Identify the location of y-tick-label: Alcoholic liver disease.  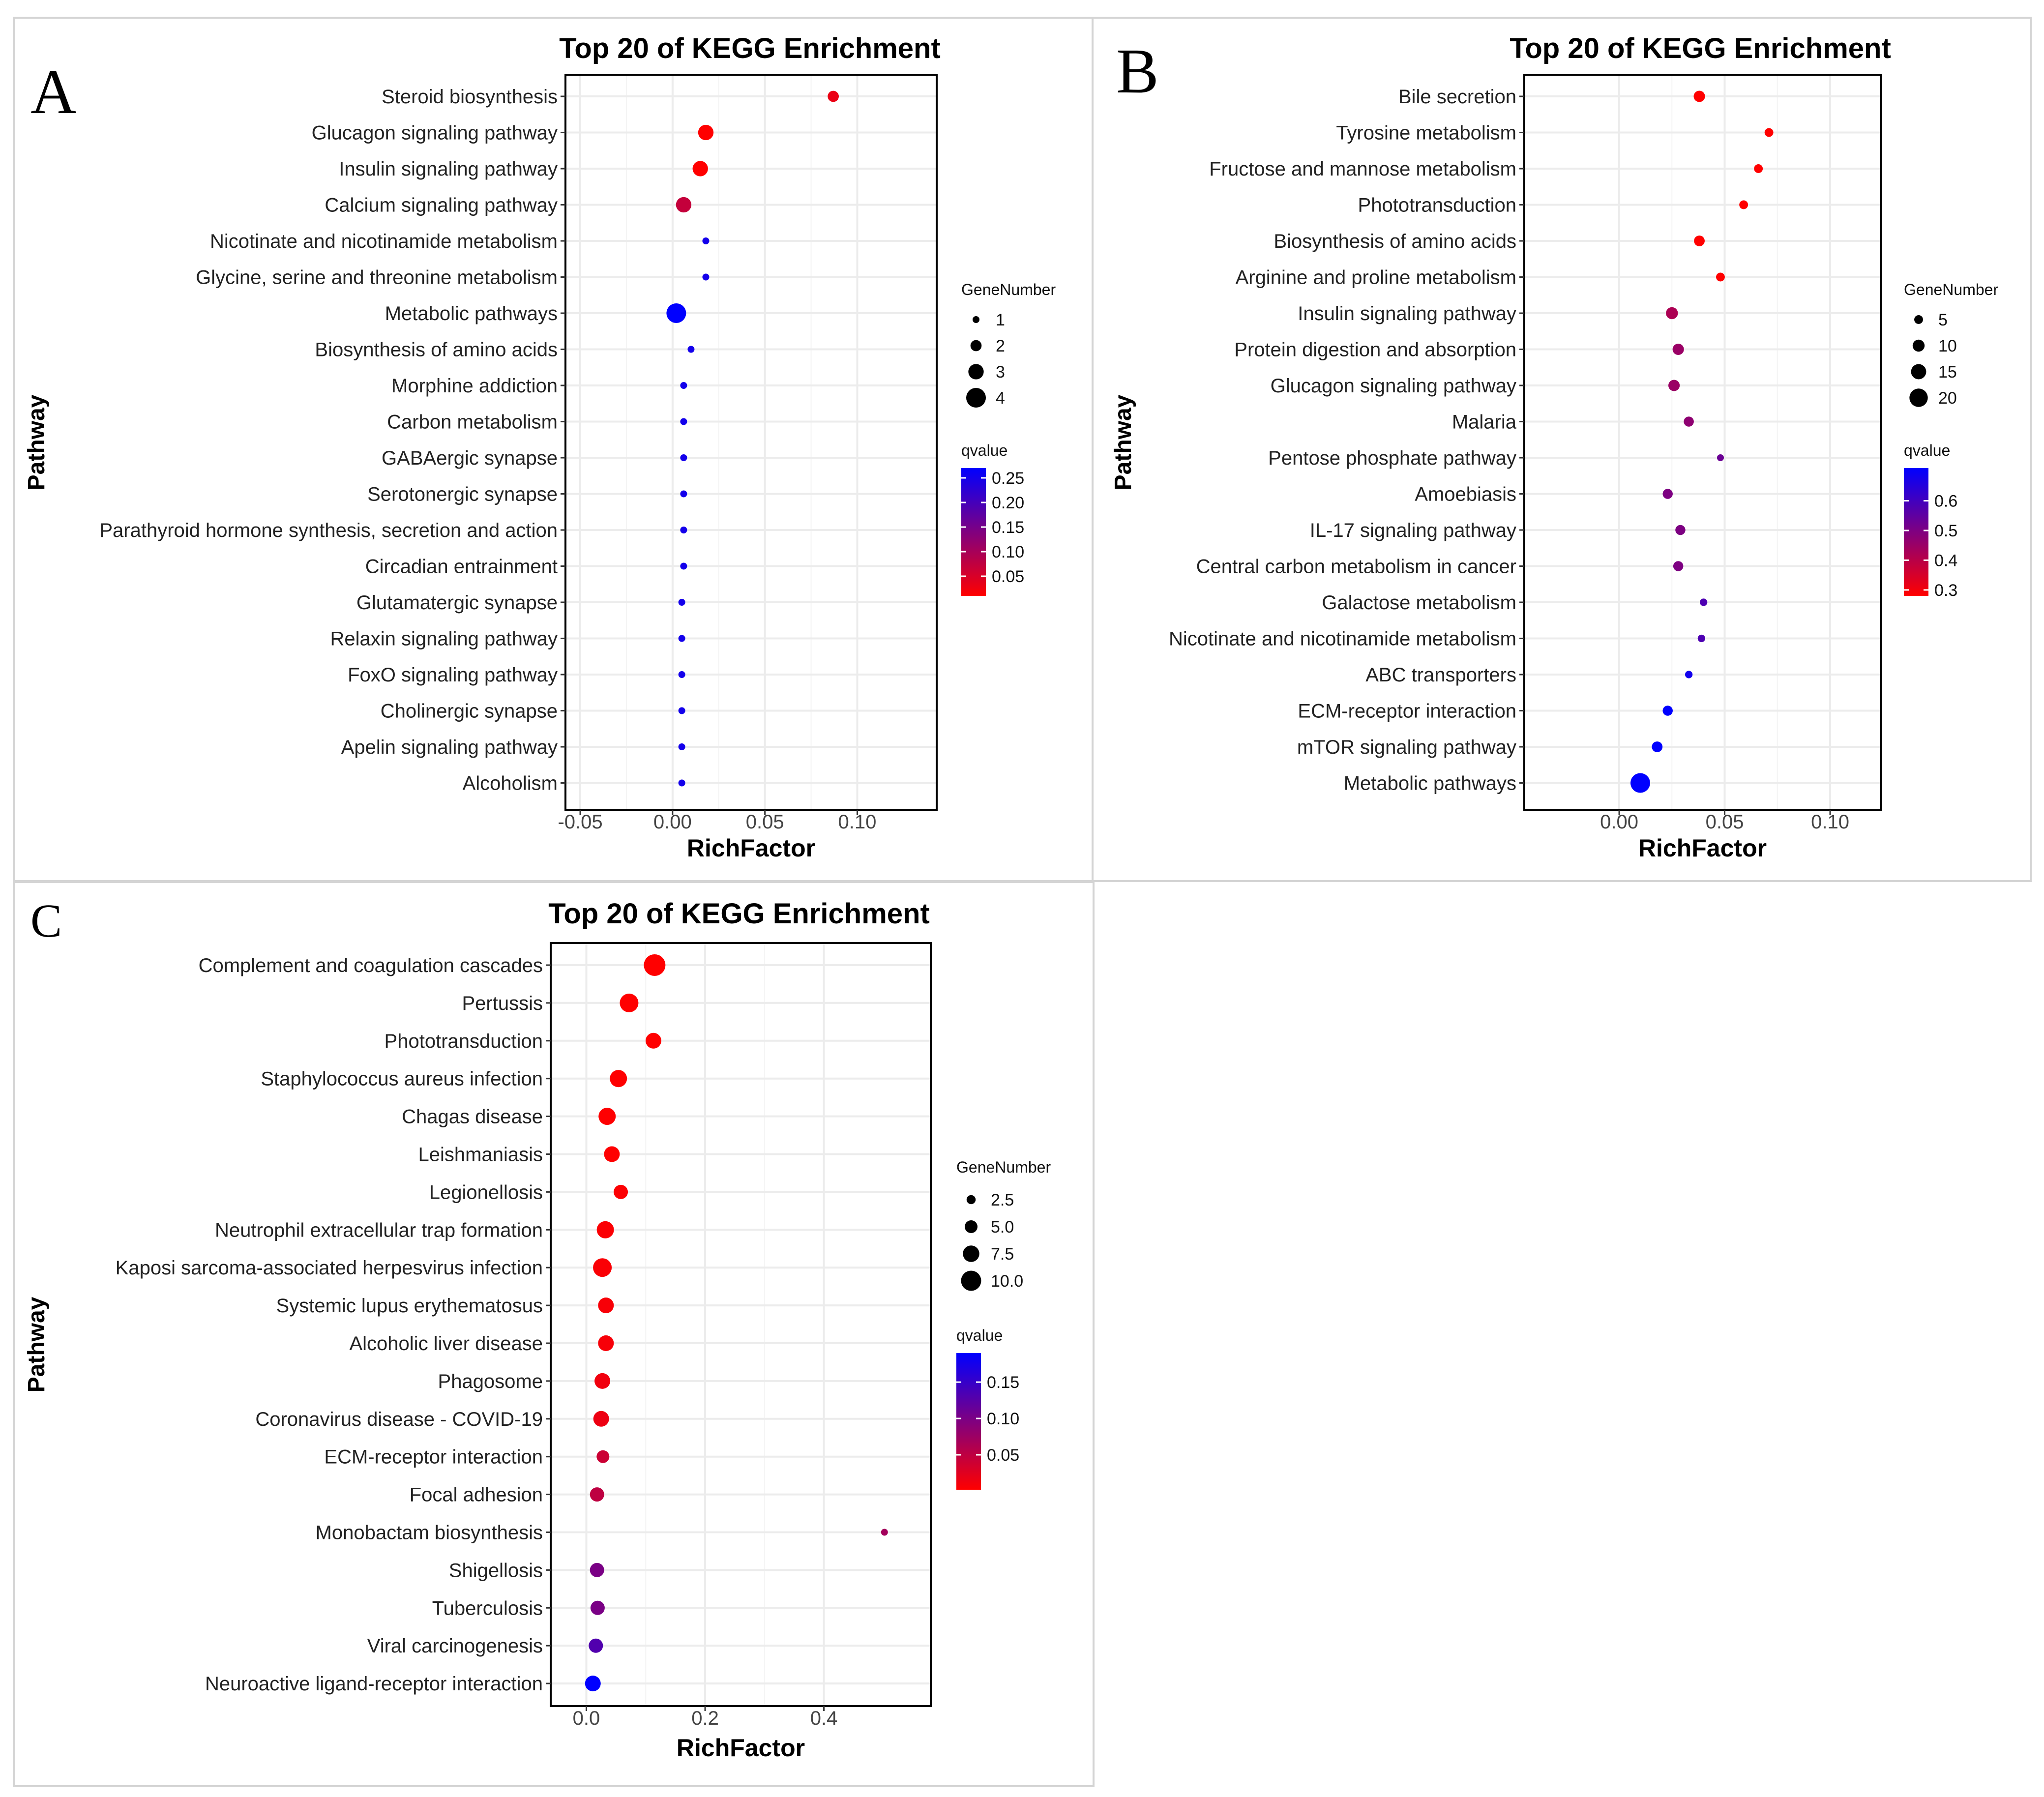
(446, 1344).